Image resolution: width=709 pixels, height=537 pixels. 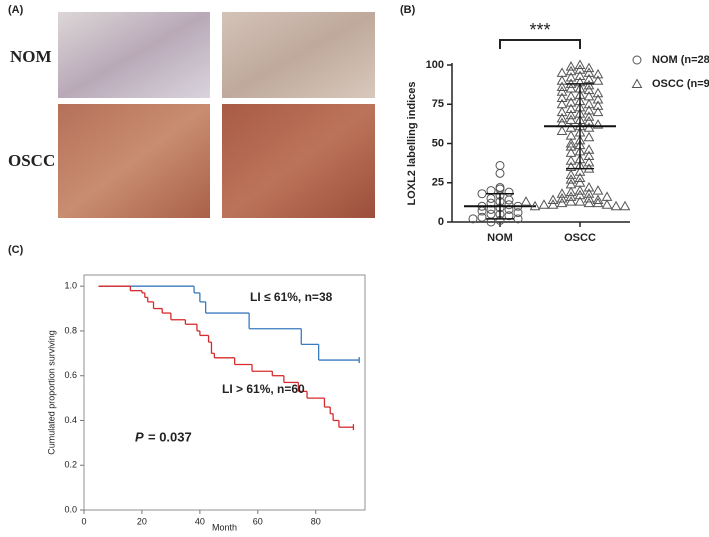 I want to click on significance: ***, so click(x=539, y=30).